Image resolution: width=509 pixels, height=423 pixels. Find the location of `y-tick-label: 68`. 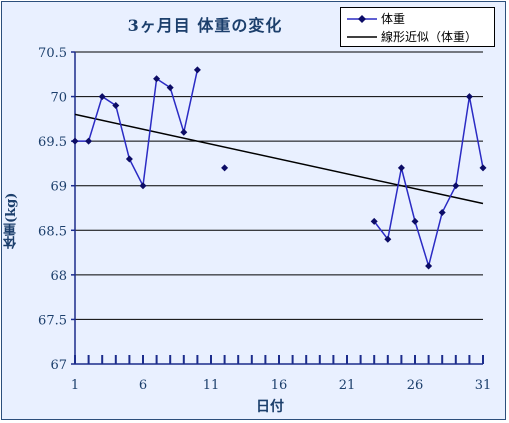

y-tick-label: 68 is located at coordinates (58, 276).